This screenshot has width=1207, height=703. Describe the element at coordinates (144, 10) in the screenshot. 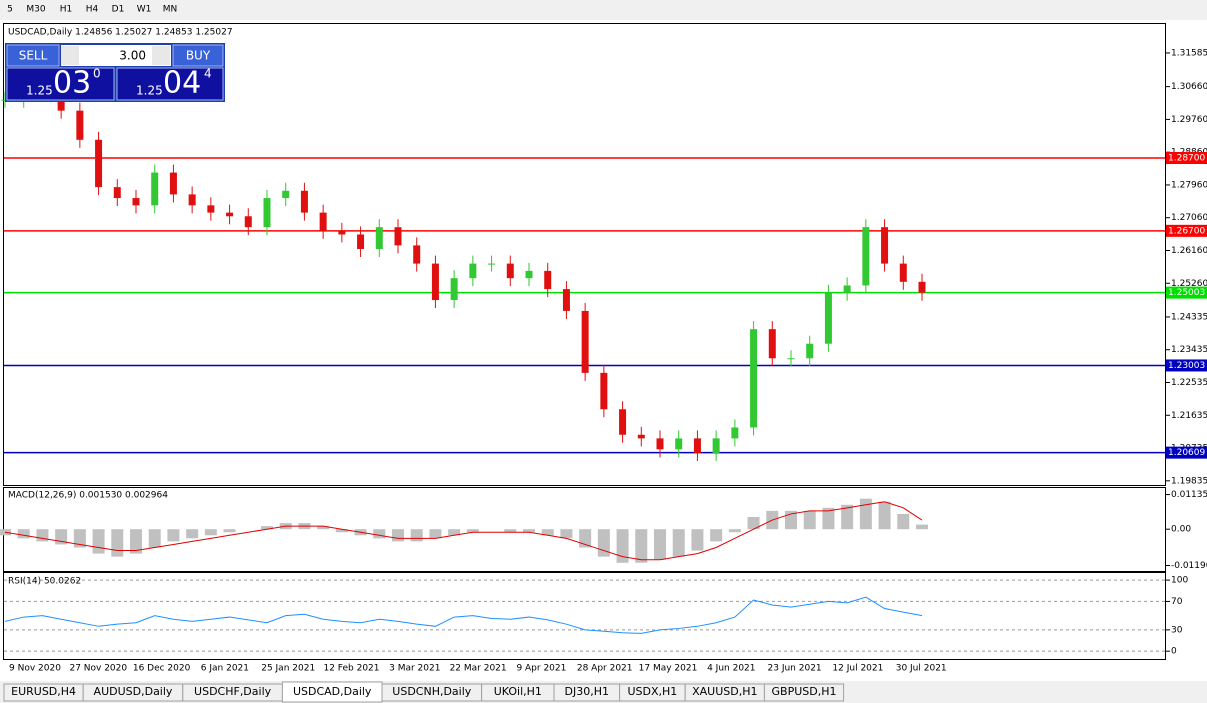

I see `timeframe-button: W1` at that location.